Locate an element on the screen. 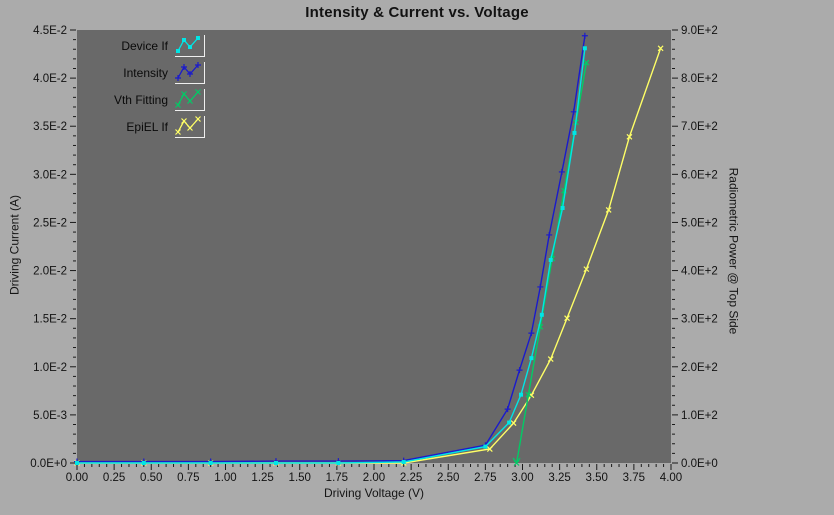  y-right-tick-label: 1.0E+2 is located at coordinates (699, 416).